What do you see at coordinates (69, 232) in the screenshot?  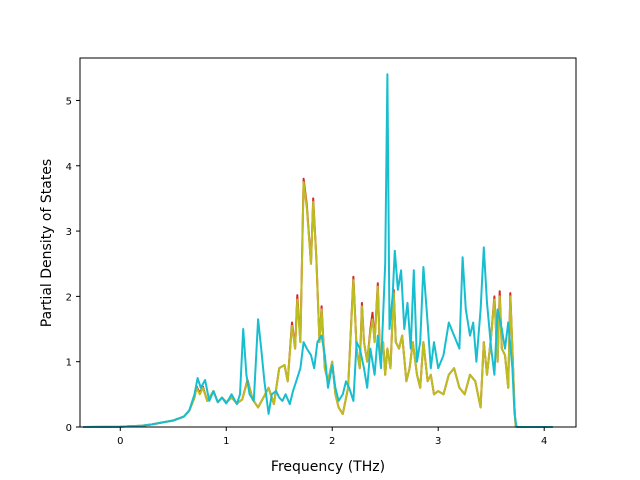 I see `y-tick-label: 3` at bounding box center [69, 232].